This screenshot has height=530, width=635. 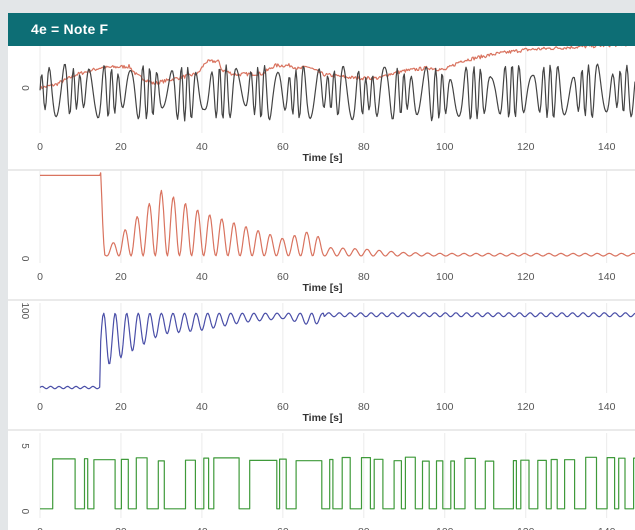 What do you see at coordinates (24, 310) in the screenshot?
I see `y-tick-label: 100` at bounding box center [24, 310].